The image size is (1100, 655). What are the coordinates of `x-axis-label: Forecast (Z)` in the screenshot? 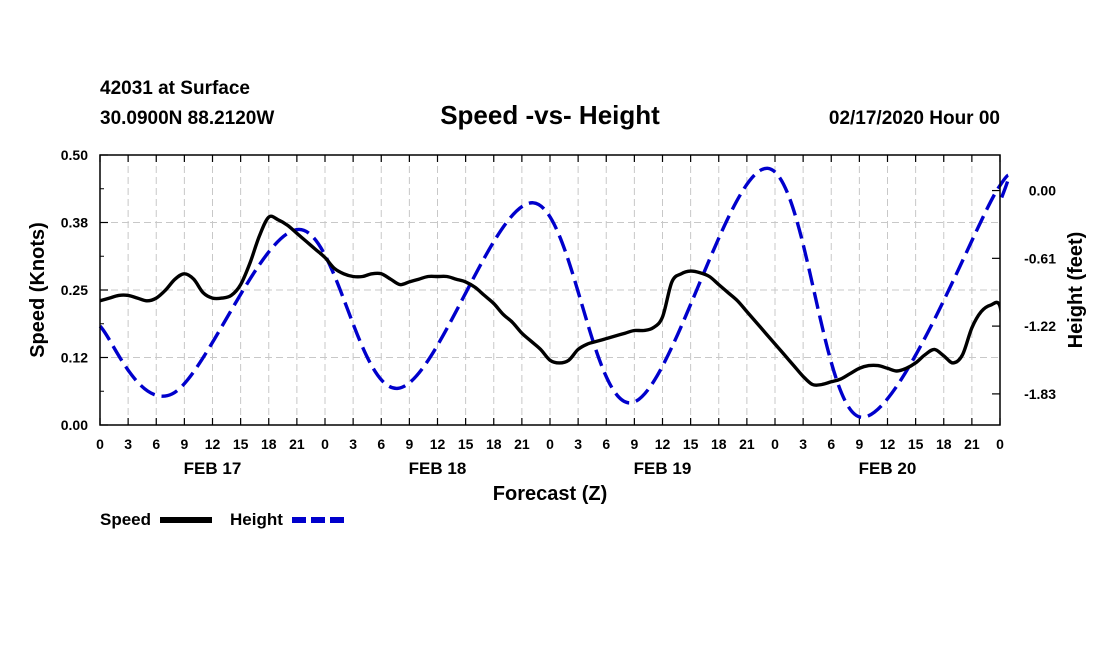 It's located at (550, 494).